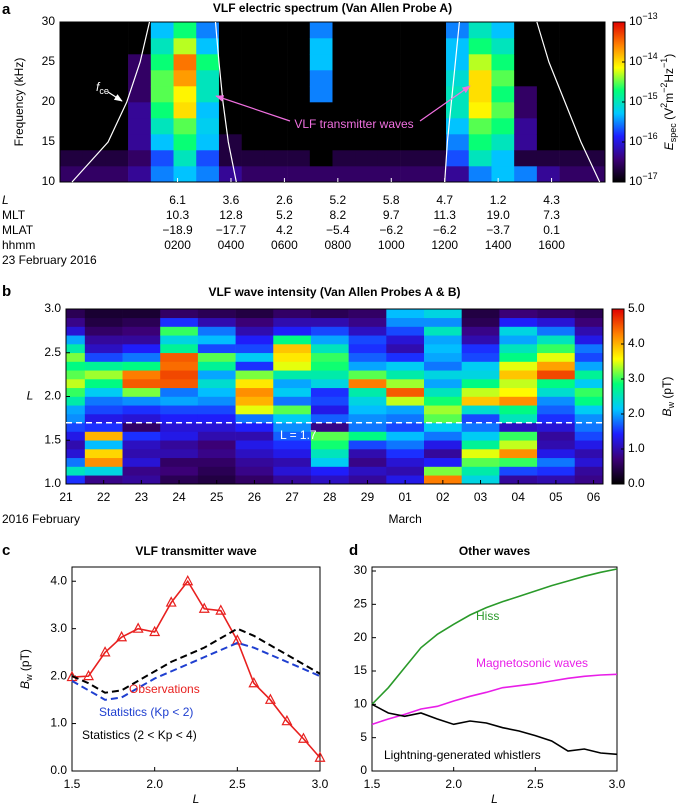  Describe the element at coordinates (5, 200) in the screenshot. I see `row-name: L` at that location.